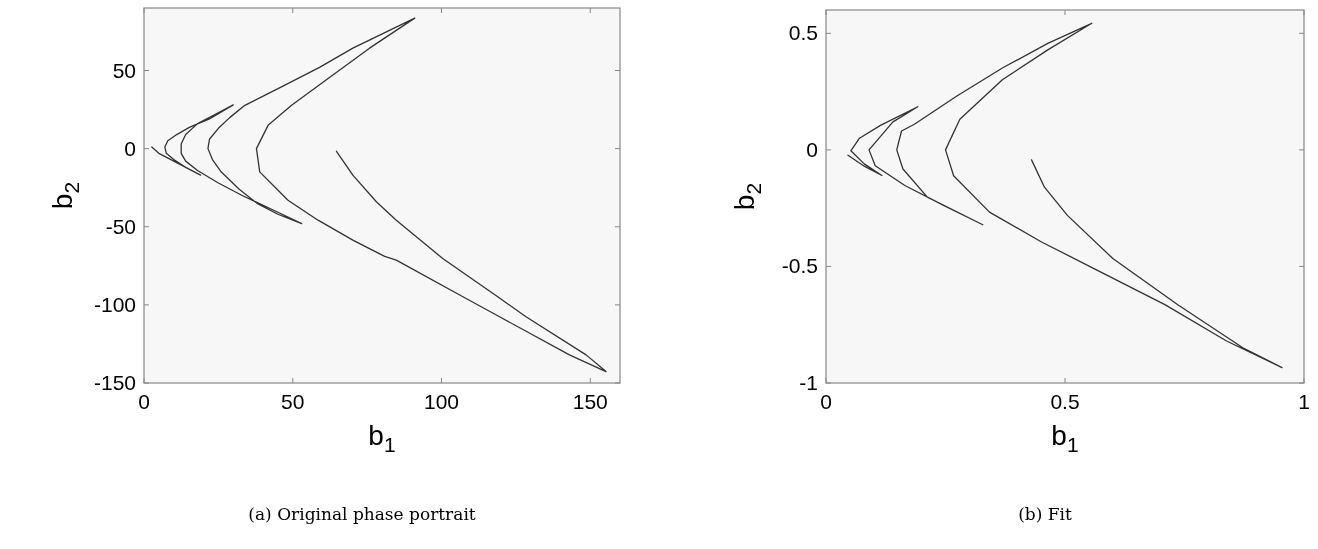  Describe the element at coordinates (124, 70) in the screenshot. I see `y-tick-label: 50` at that location.